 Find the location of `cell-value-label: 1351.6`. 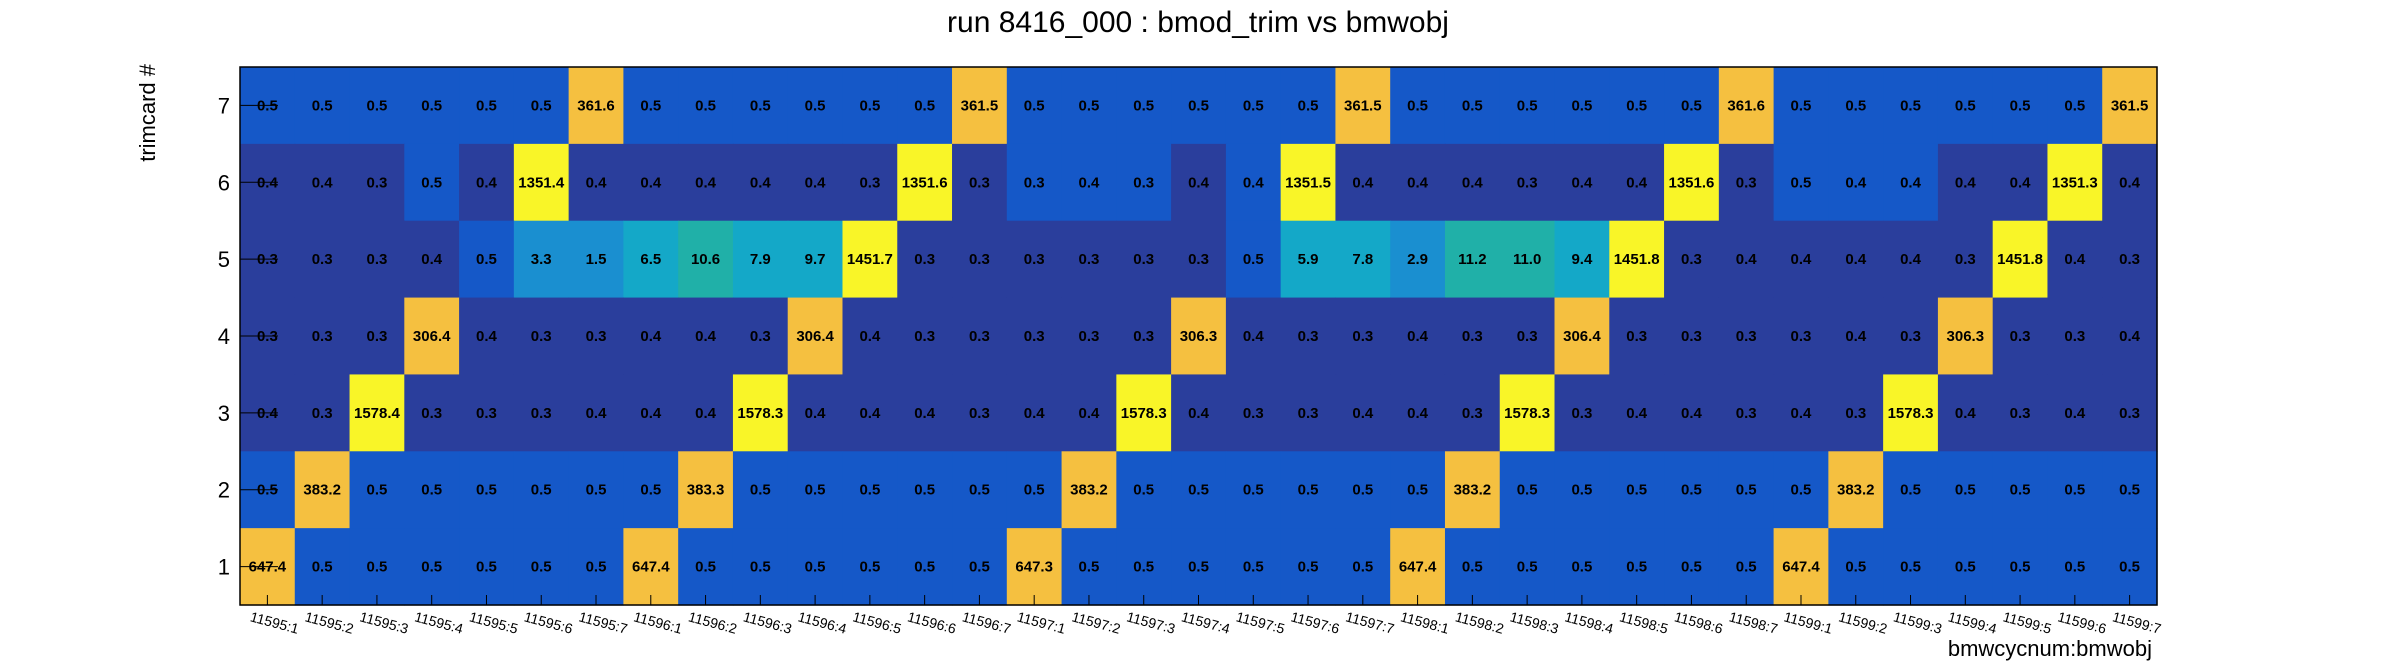

cell-value-label: 1351.6 is located at coordinates (1691, 182).